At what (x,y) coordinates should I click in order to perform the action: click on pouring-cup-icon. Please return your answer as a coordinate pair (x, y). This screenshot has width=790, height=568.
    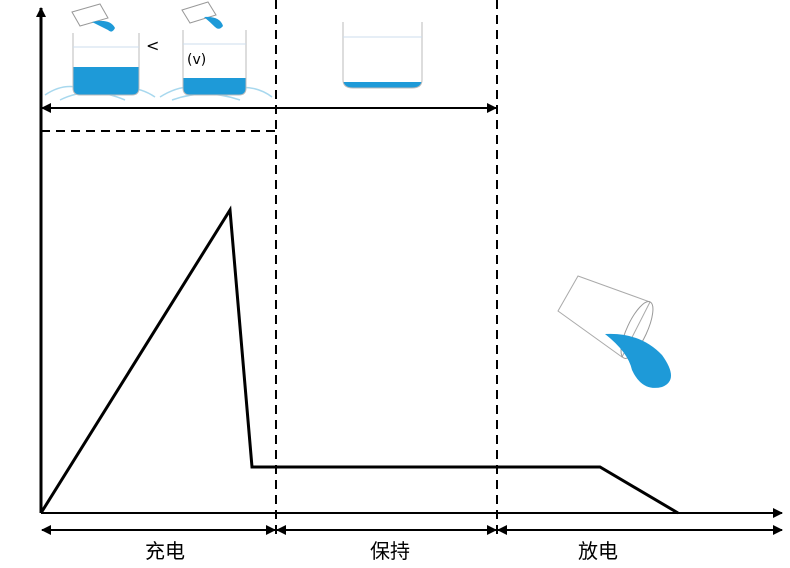
    Looking at the image, I should click on (614, 331).